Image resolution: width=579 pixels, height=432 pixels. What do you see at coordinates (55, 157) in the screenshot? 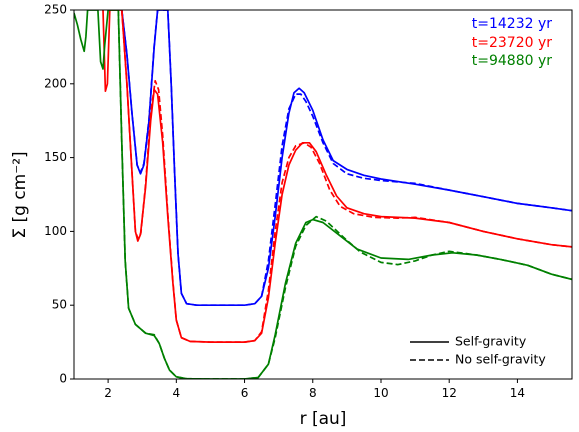
I see `y-tick-label: 150` at bounding box center [55, 157].